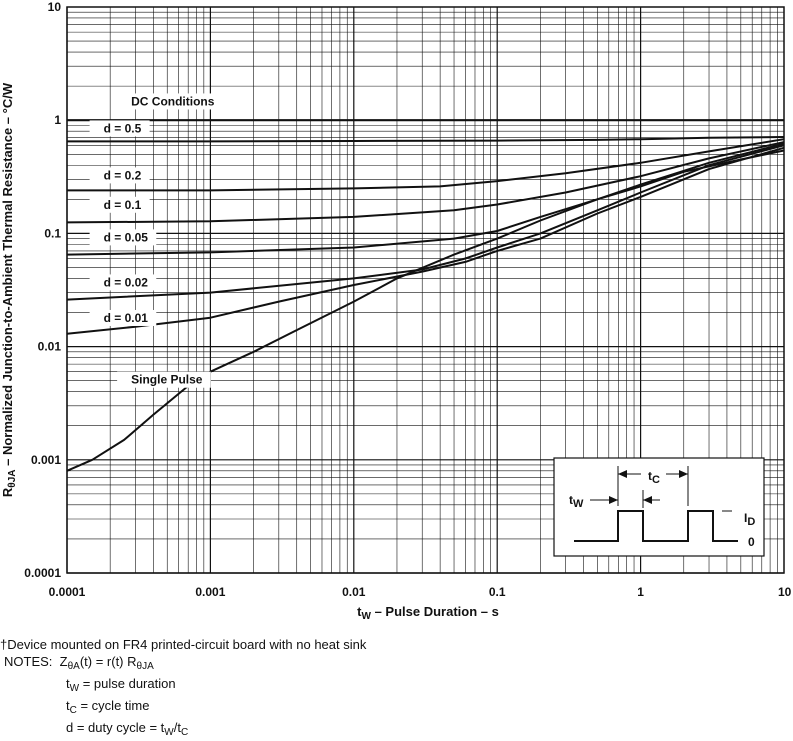 This screenshot has height=741, width=793. Describe the element at coordinates (497, 592) in the screenshot. I see `x-tick-label: 0.1` at that location.